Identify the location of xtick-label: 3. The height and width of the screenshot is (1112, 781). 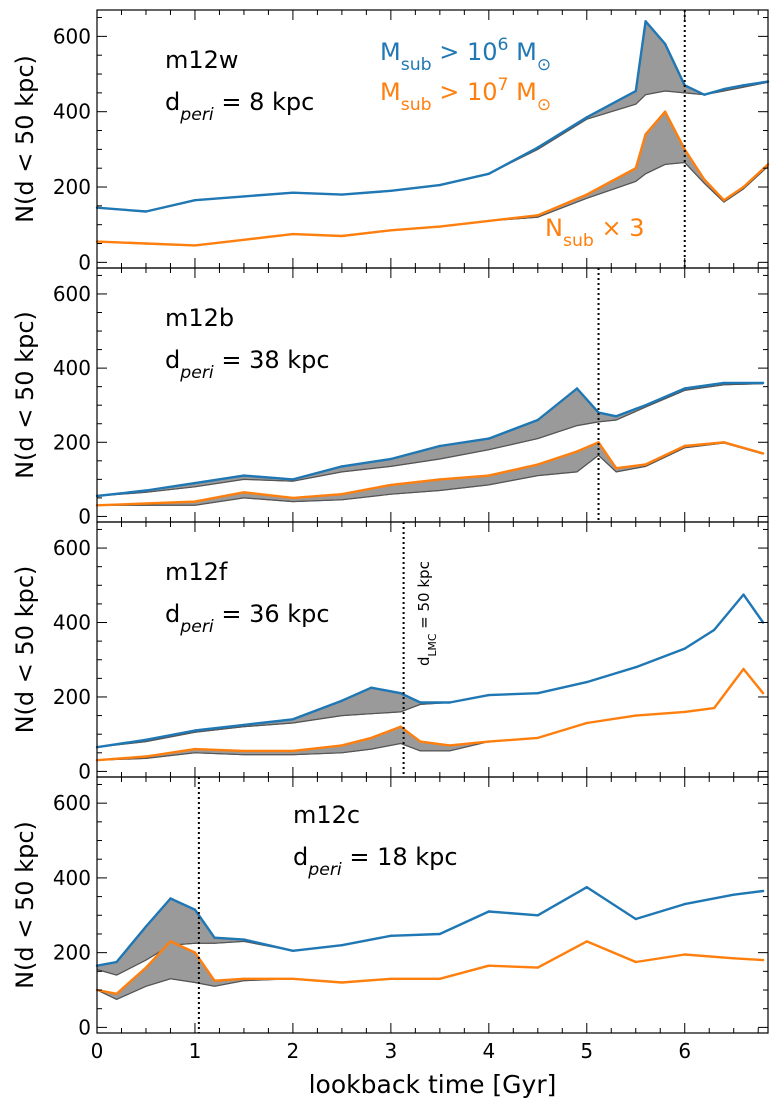
(391, 1051).